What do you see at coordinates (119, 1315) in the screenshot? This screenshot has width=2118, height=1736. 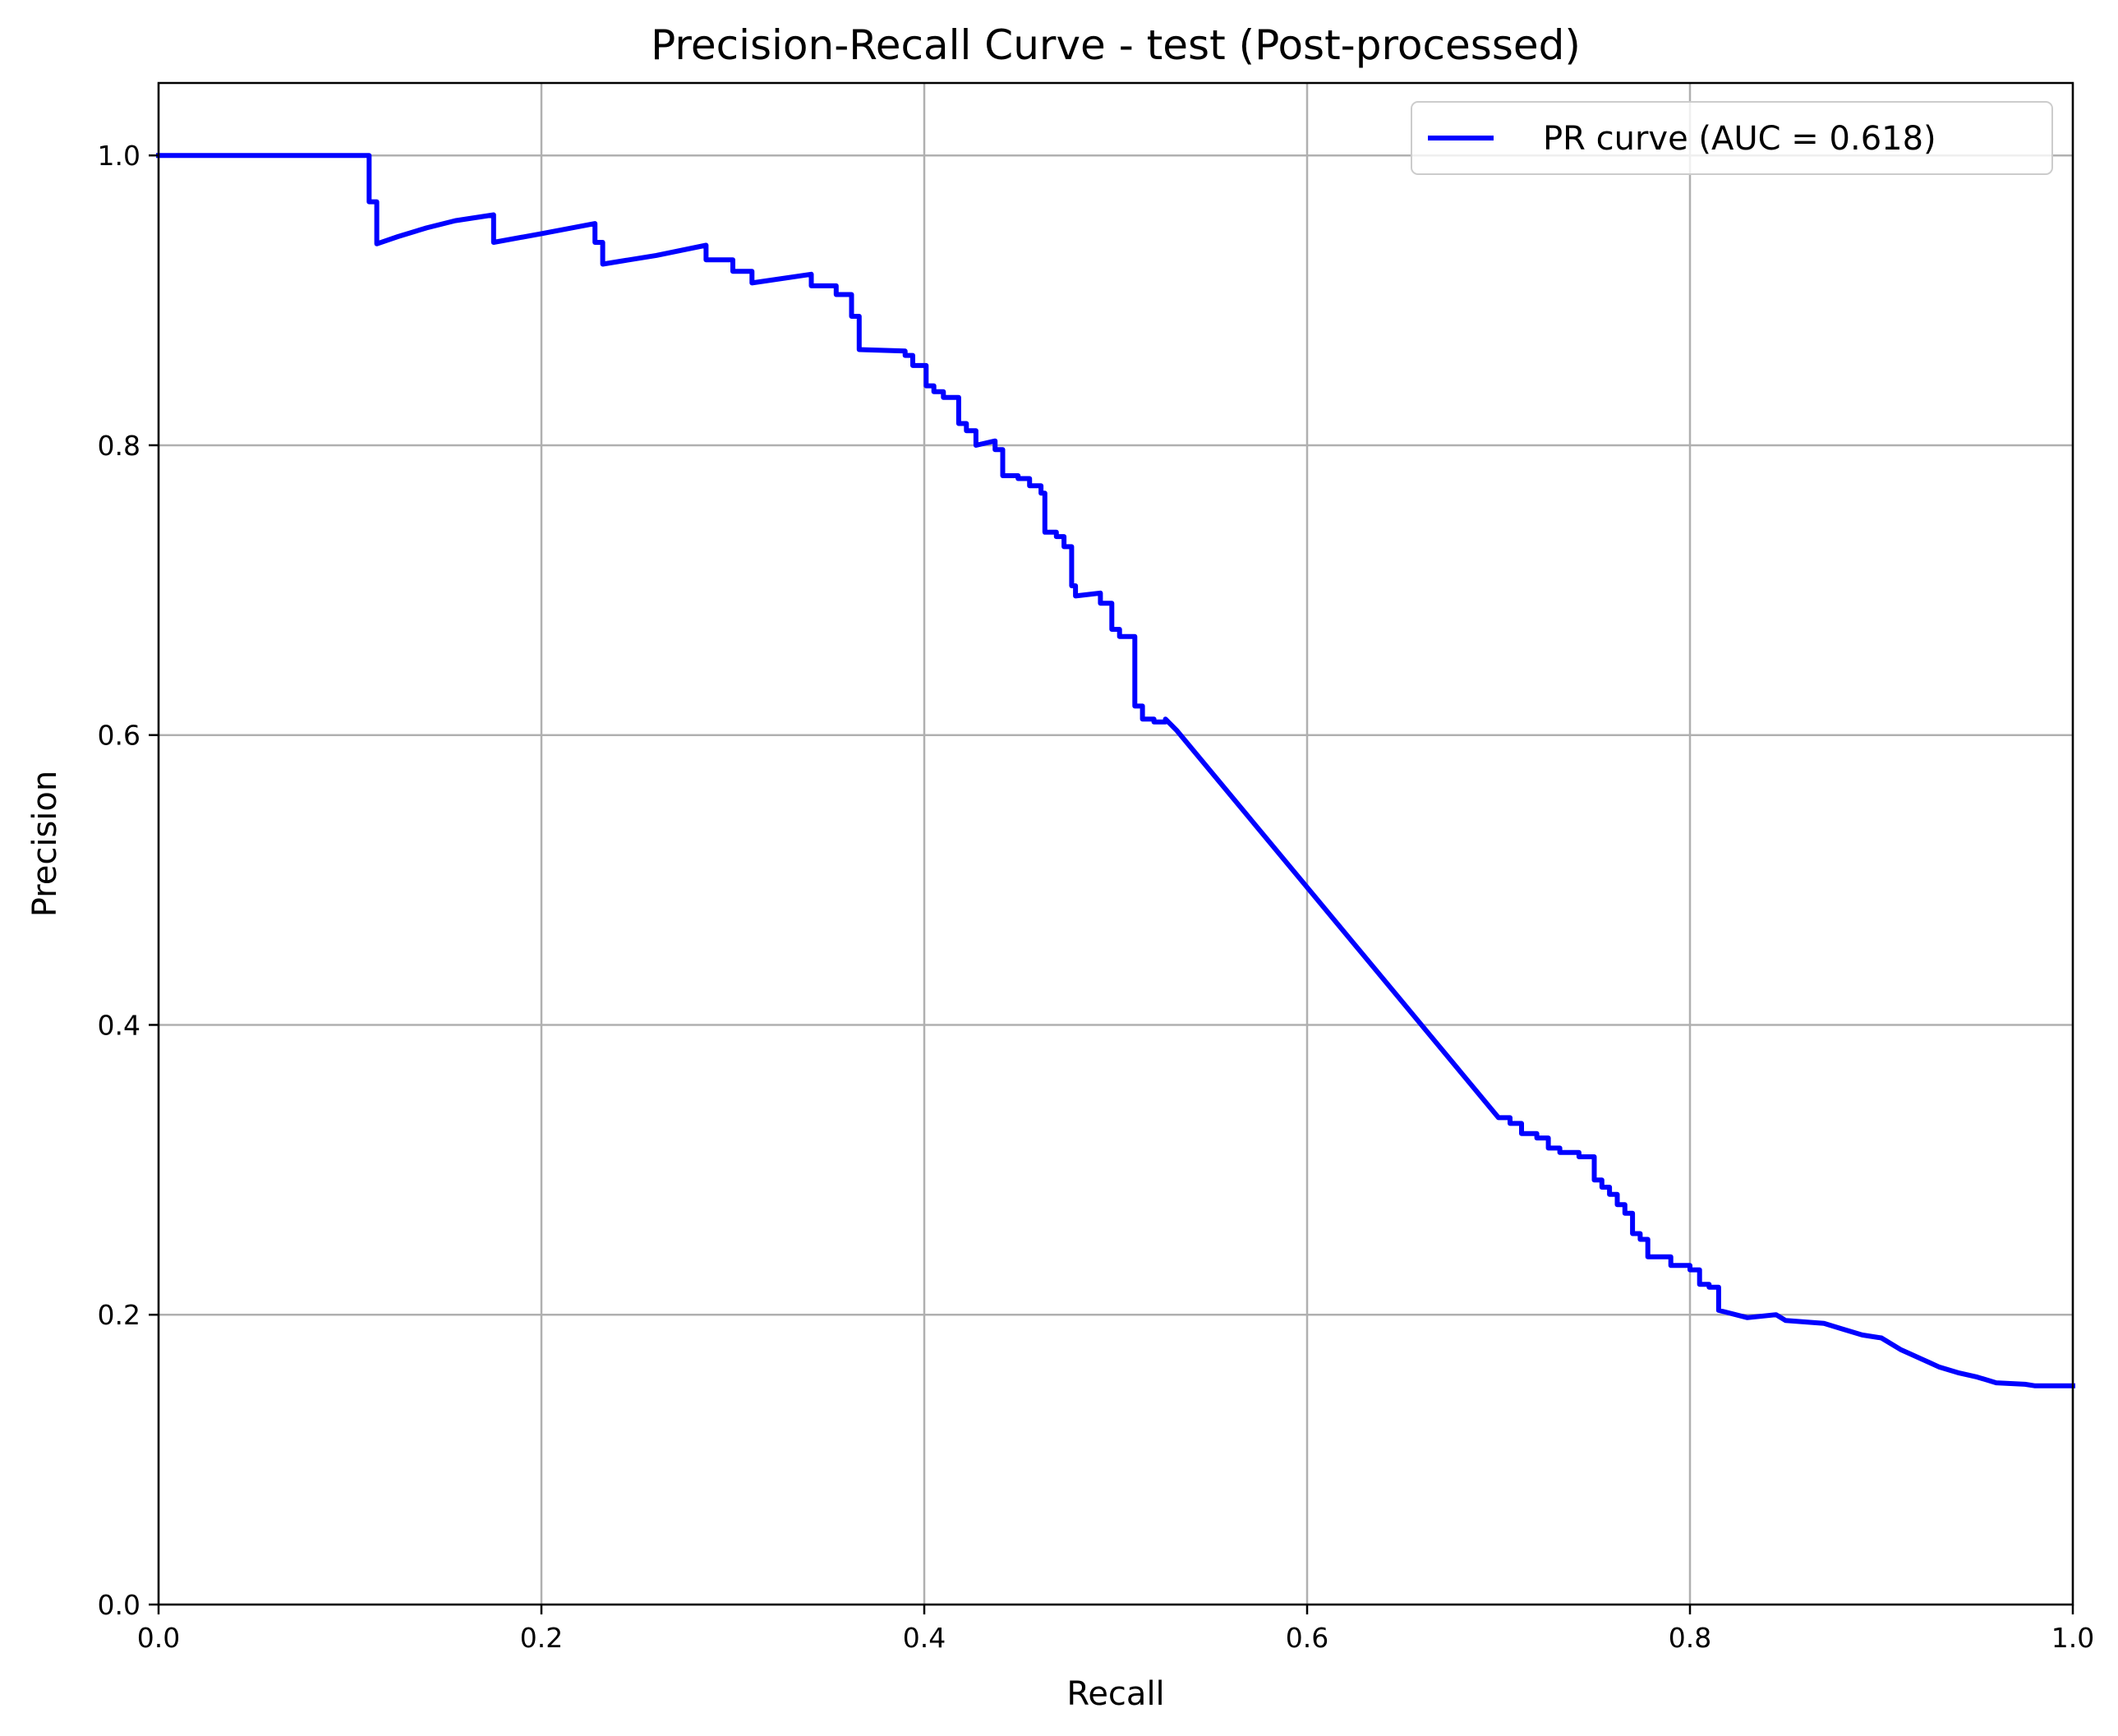 I see `y-tick-label: 0.2` at bounding box center [119, 1315].